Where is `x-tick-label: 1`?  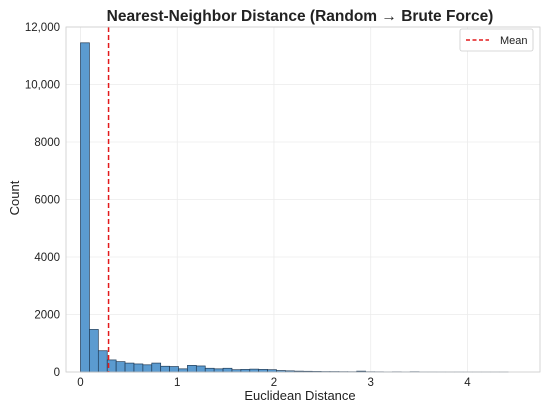
x-tick-label: 1 is located at coordinates (177, 383).